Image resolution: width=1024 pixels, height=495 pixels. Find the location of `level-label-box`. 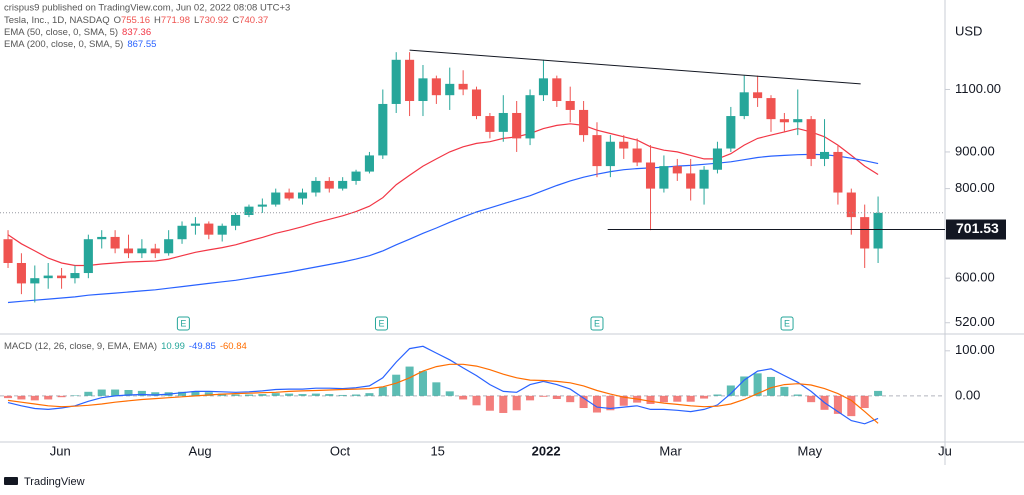

level-label-box is located at coordinates (976, 229).